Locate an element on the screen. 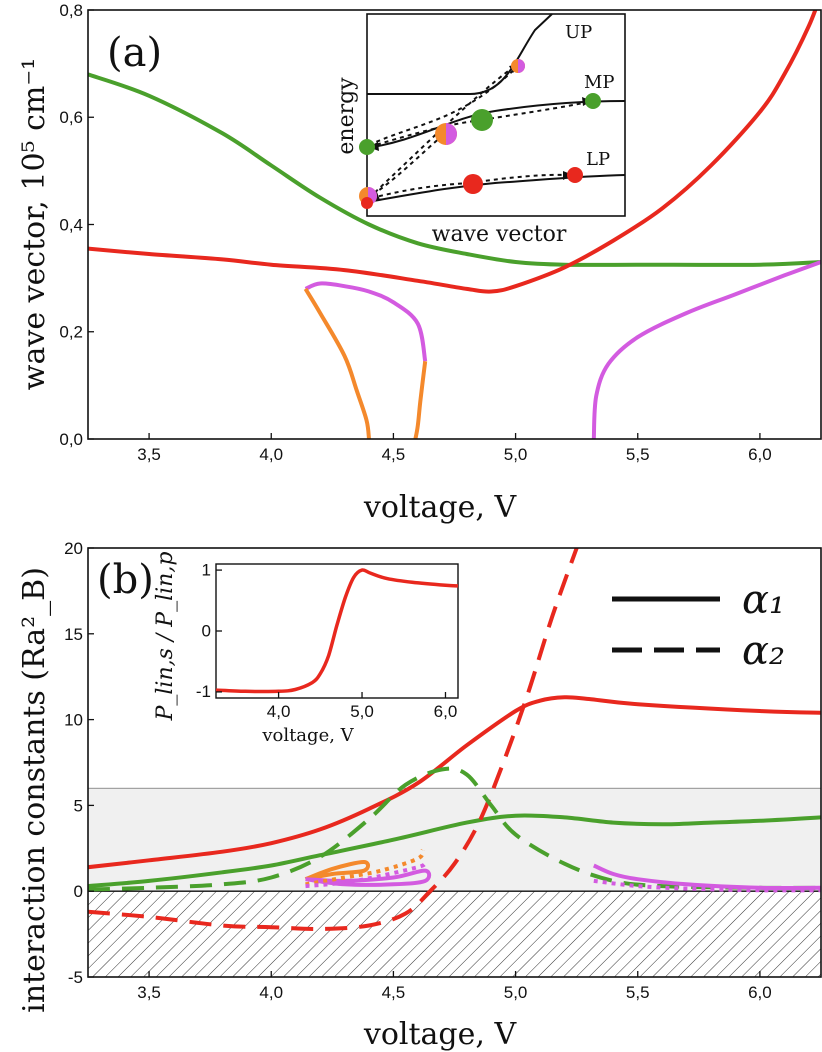 The image size is (822, 1052). legend-alpha1: α₁ is located at coordinates (763, 600).